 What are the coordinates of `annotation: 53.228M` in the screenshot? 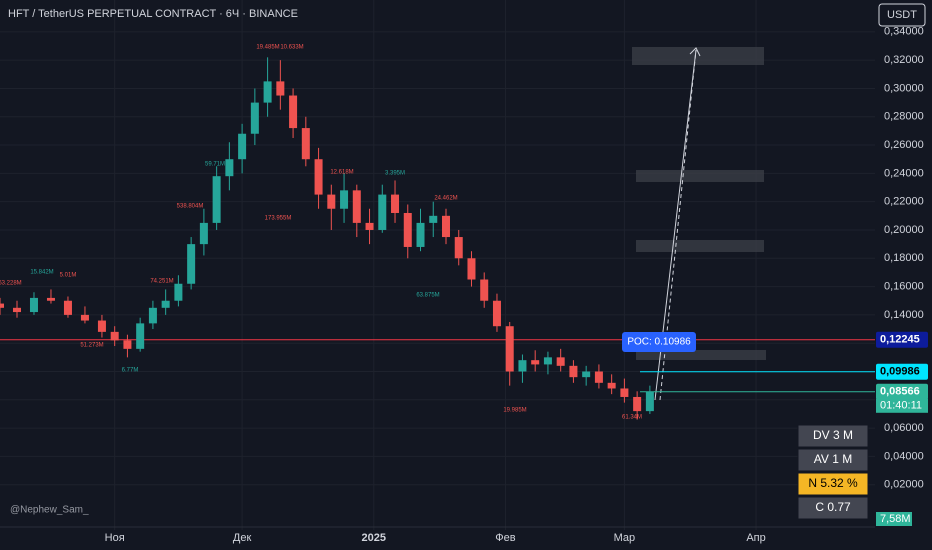 It's located at (11, 284).